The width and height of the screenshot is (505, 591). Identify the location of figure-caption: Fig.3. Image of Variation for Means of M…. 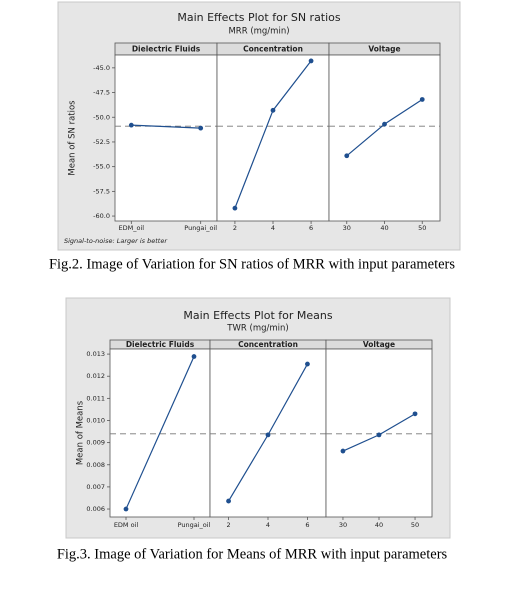
(252, 554).